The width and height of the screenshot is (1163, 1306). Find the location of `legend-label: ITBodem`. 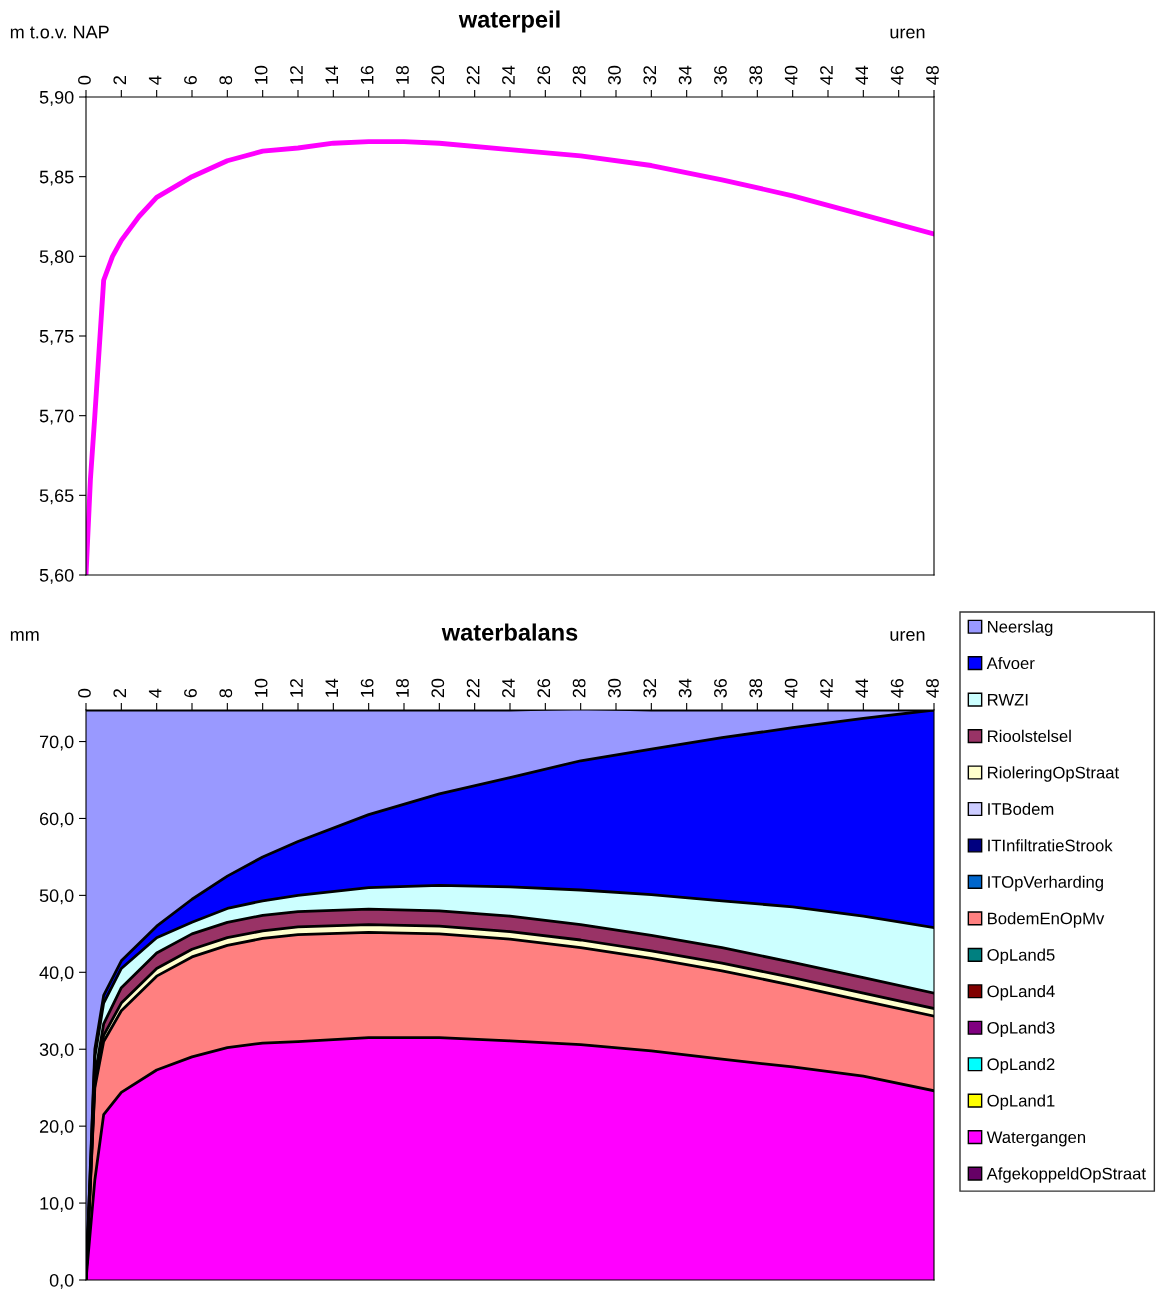

legend-label: ITBodem is located at coordinates (1021, 808).